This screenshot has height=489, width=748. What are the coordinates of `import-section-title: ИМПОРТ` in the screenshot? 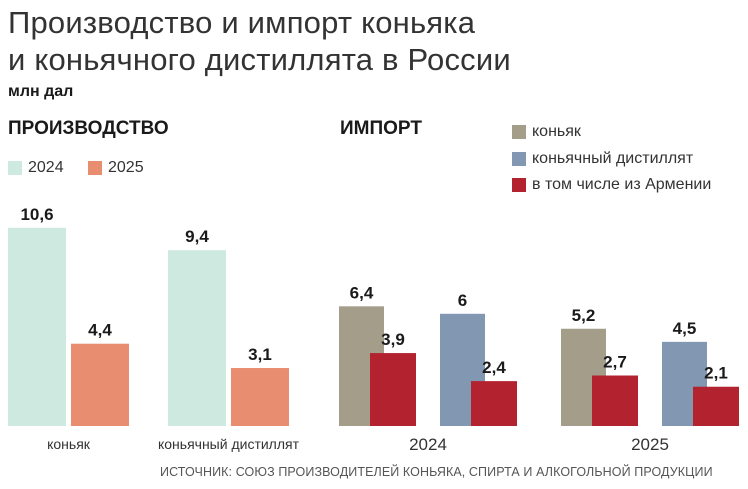 It's located at (381, 128).